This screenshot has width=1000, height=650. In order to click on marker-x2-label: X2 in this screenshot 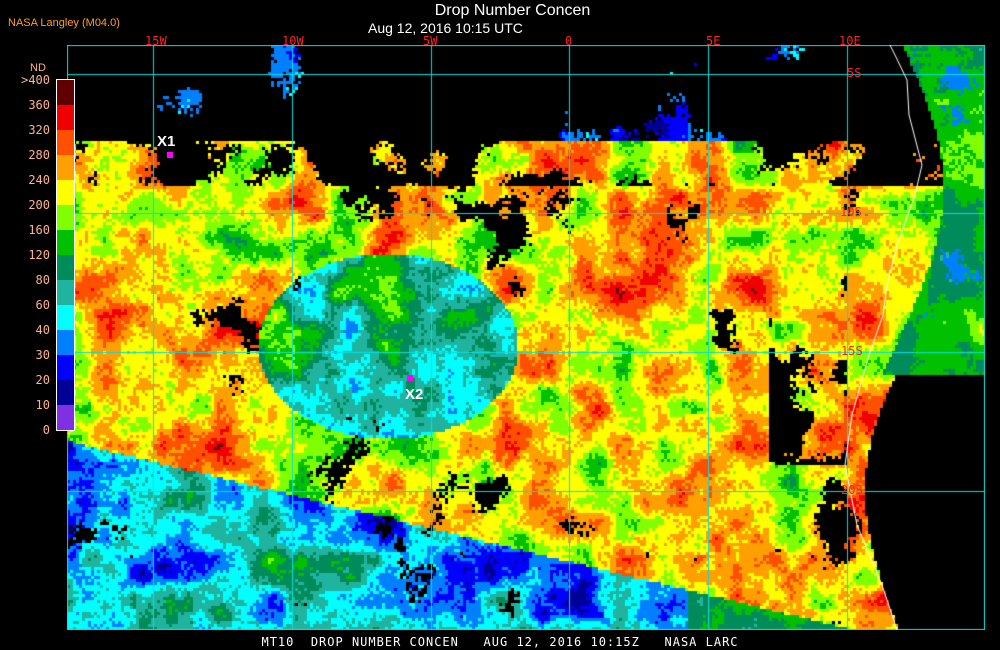, I will do `click(414, 394)`.